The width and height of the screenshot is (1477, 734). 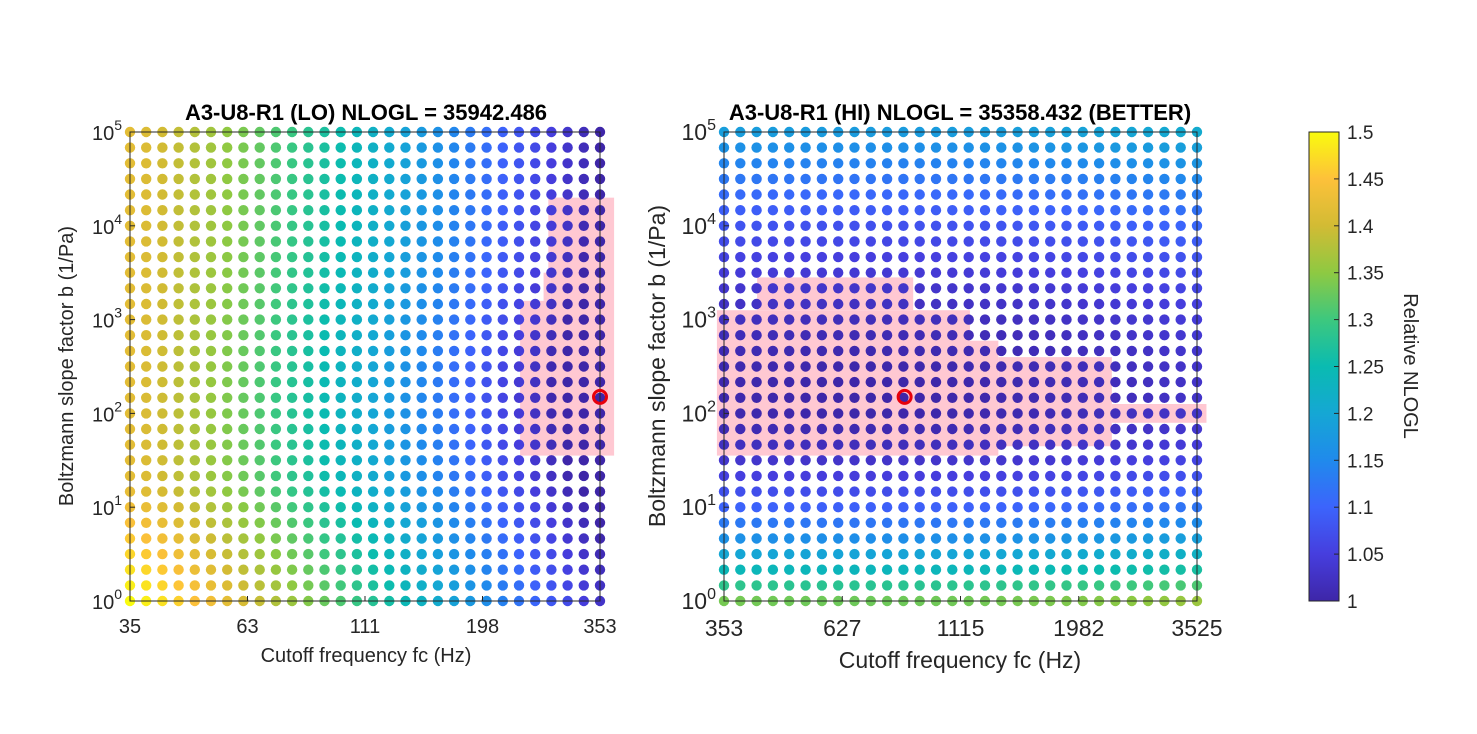 What do you see at coordinates (107, 506) in the screenshot?
I see `y-tick-label: 10¹` at bounding box center [107, 506].